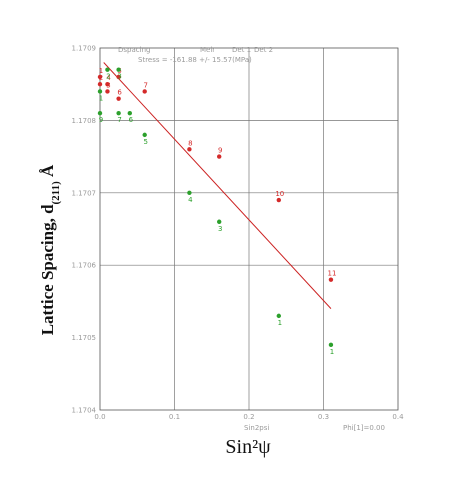  I want to click on y-tick-label: 1.1708, so click(84, 121).